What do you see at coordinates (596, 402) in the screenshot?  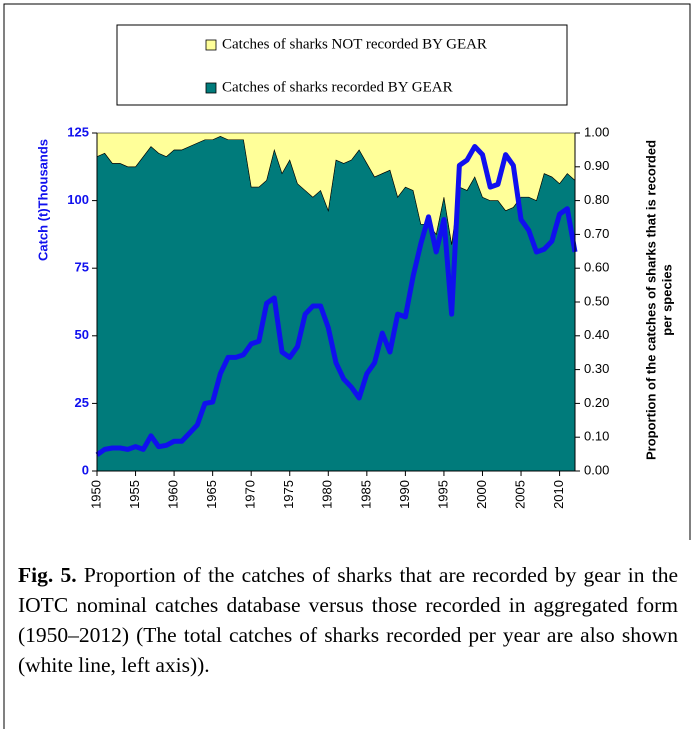 I see `y2-tick-label: 0.20` at bounding box center [596, 402].